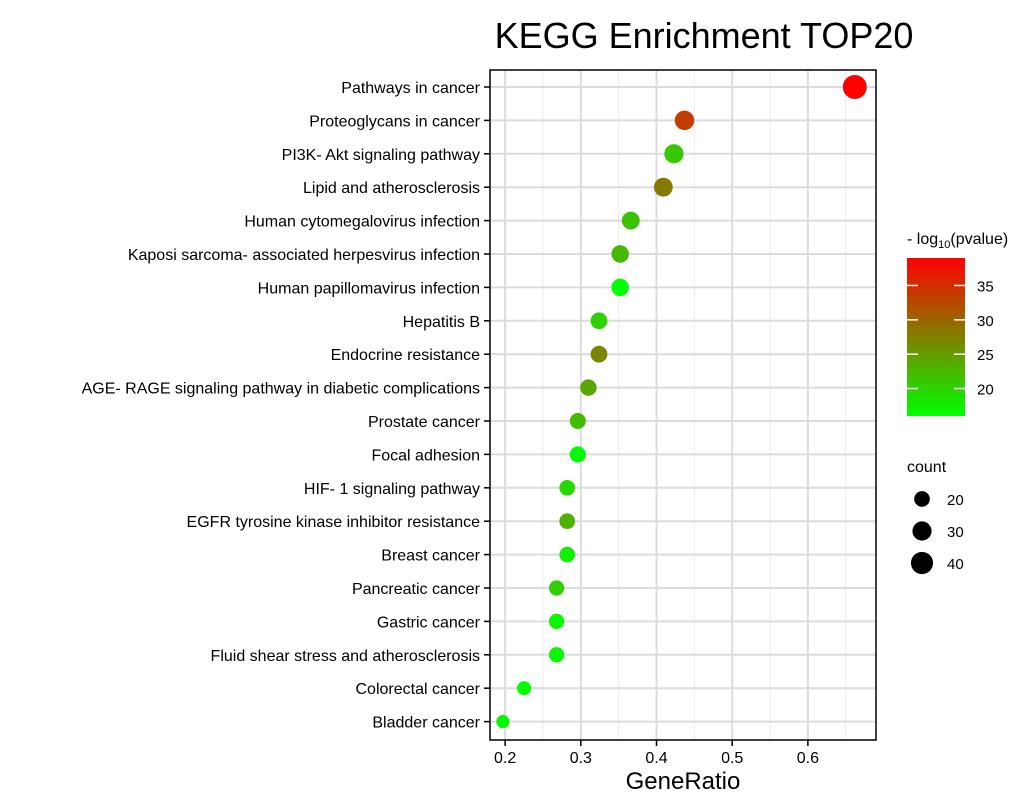  I want to click on x-tick-label: 0.4, so click(656, 758).